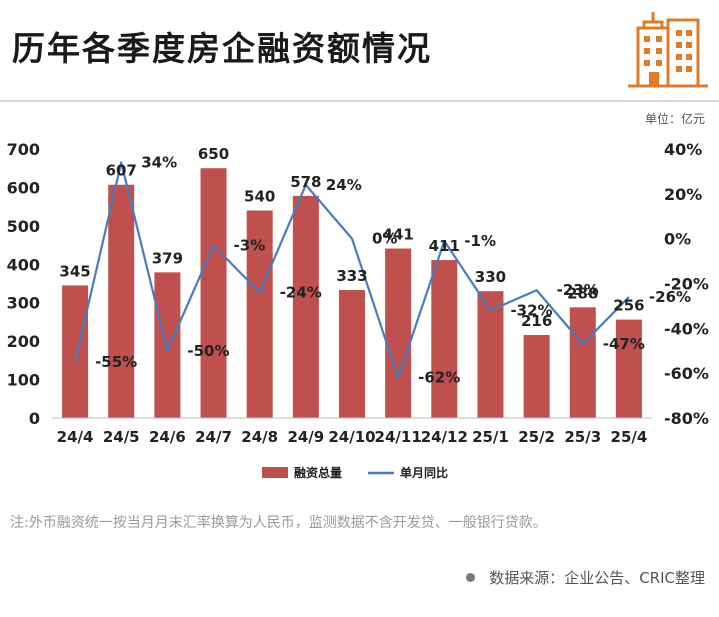 The height and width of the screenshot is (617, 719). What do you see at coordinates (670, 297) in the screenshot?
I see `yoy-value-label: -26%` at bounding box center [670, 297].